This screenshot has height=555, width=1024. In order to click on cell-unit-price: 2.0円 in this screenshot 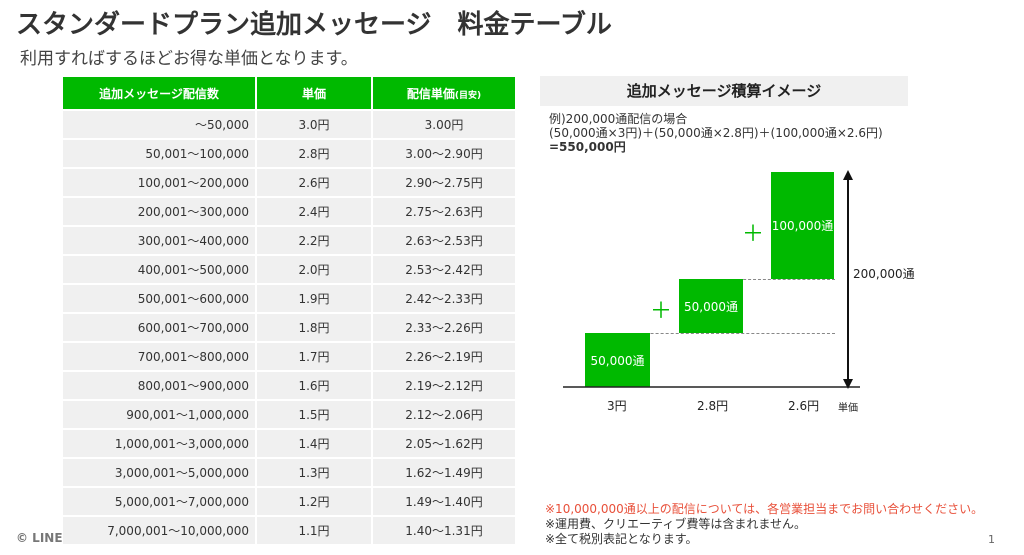, I will do `click(314, 269)`.